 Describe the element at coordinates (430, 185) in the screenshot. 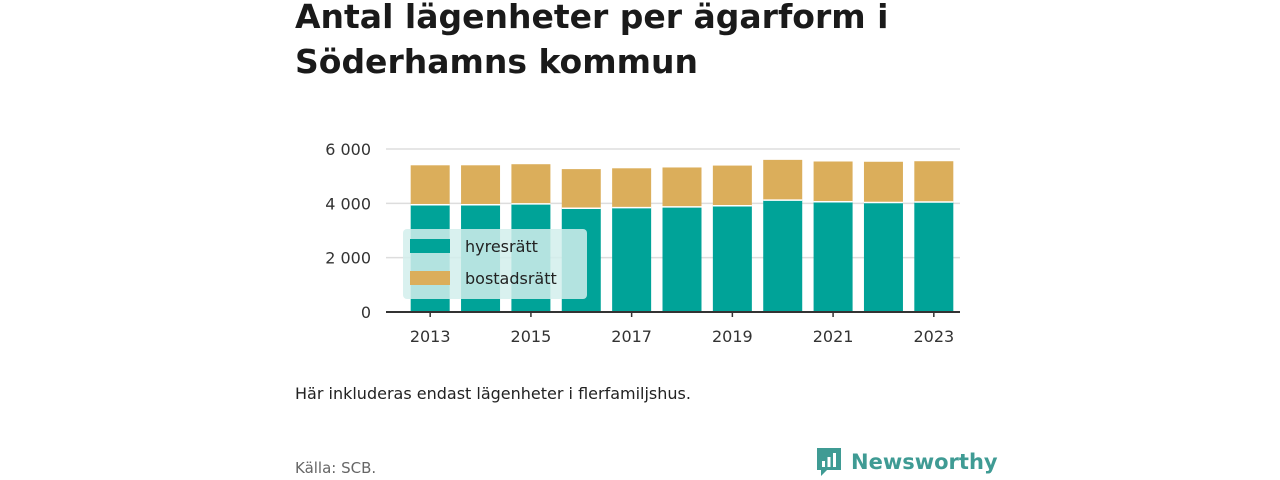

I see `bar-bostadsratt-2013` at that location.